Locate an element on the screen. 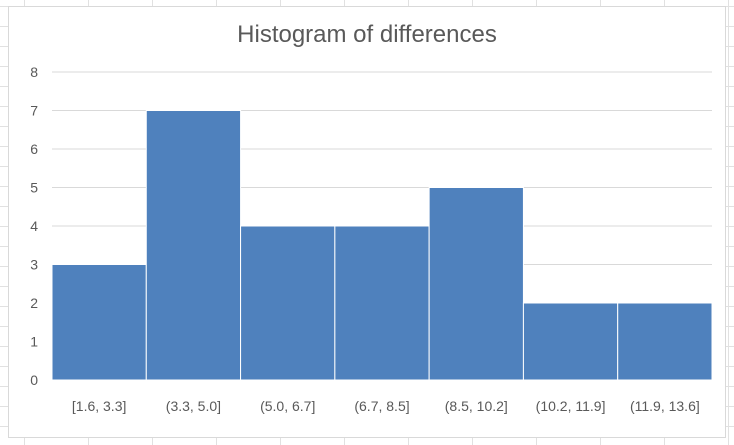 Image resolution: width=734 pixels, height=445 pixels. x-tick-label: [1.6, 3.3] is located at coordinates (99, 406).